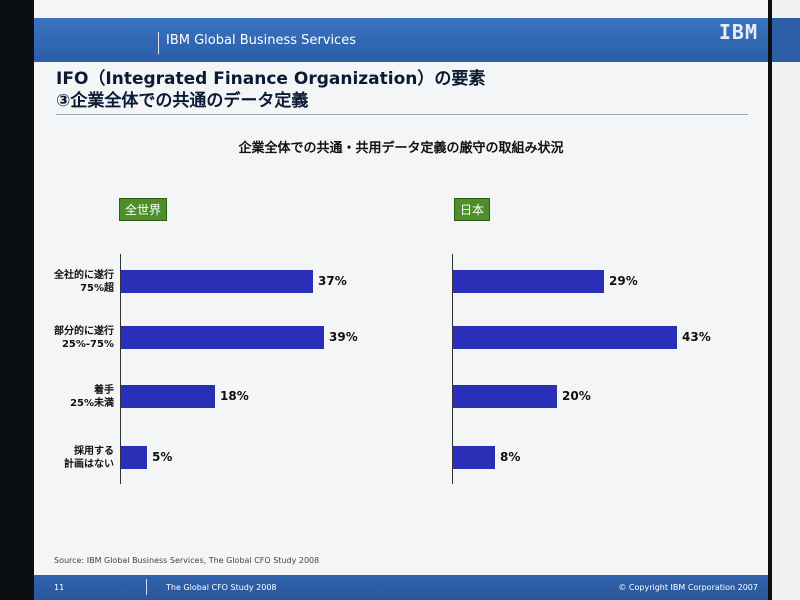 The height and width of the screenshot is (600, 800). Describe the element at coordinates (84, 275) in the screenshot. I see `category-label-line: 全社的に遂行` at that location.